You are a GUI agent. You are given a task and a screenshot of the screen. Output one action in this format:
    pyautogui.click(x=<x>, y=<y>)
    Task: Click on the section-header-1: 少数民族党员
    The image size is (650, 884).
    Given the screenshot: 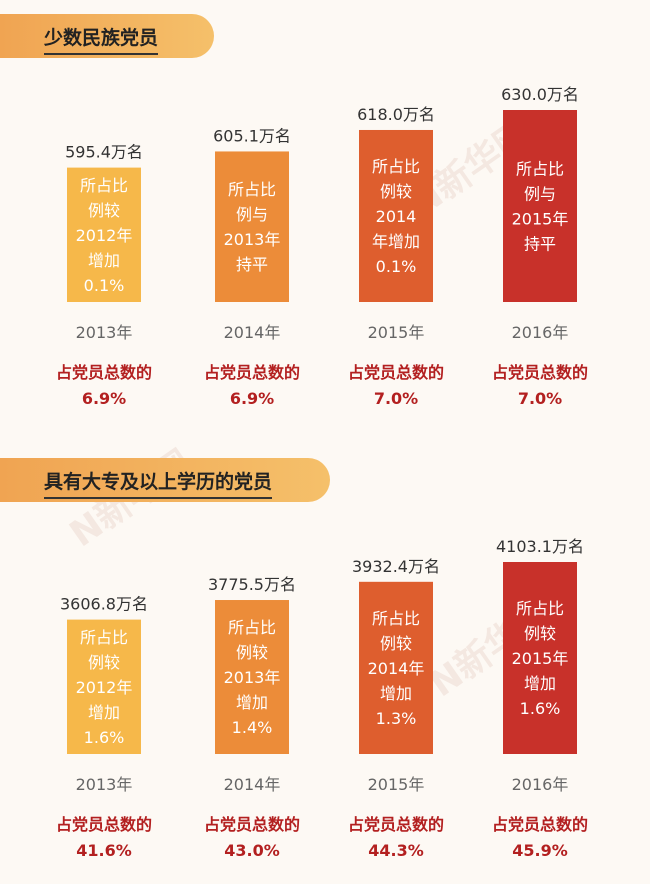 What is the action you would take?
    pyautogui.click(x=107, y=36)
    